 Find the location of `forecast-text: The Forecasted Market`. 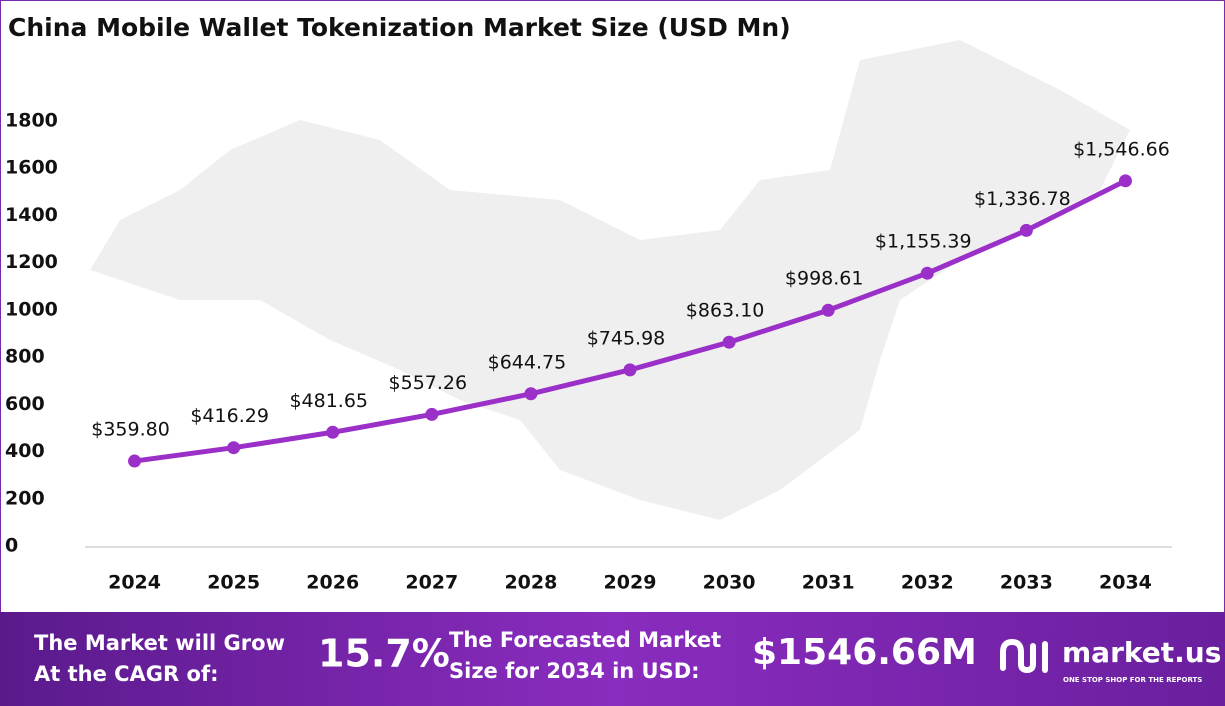

forecast-text: The Forecasted Market is located at coordinates (585, 640).